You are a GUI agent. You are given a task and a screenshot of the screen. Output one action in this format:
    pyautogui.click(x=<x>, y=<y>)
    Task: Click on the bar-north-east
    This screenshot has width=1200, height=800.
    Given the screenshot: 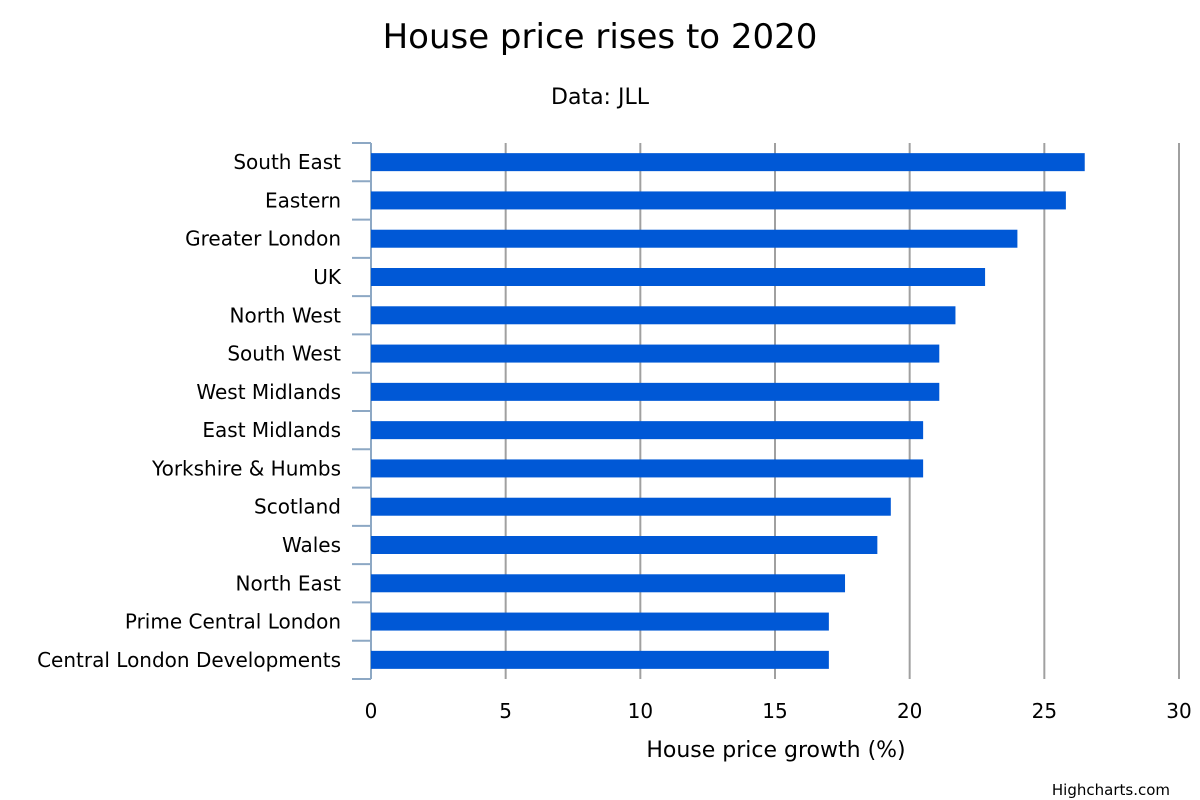 What is the action you would take?
    pyautogui.click(x=608, y=583)
    